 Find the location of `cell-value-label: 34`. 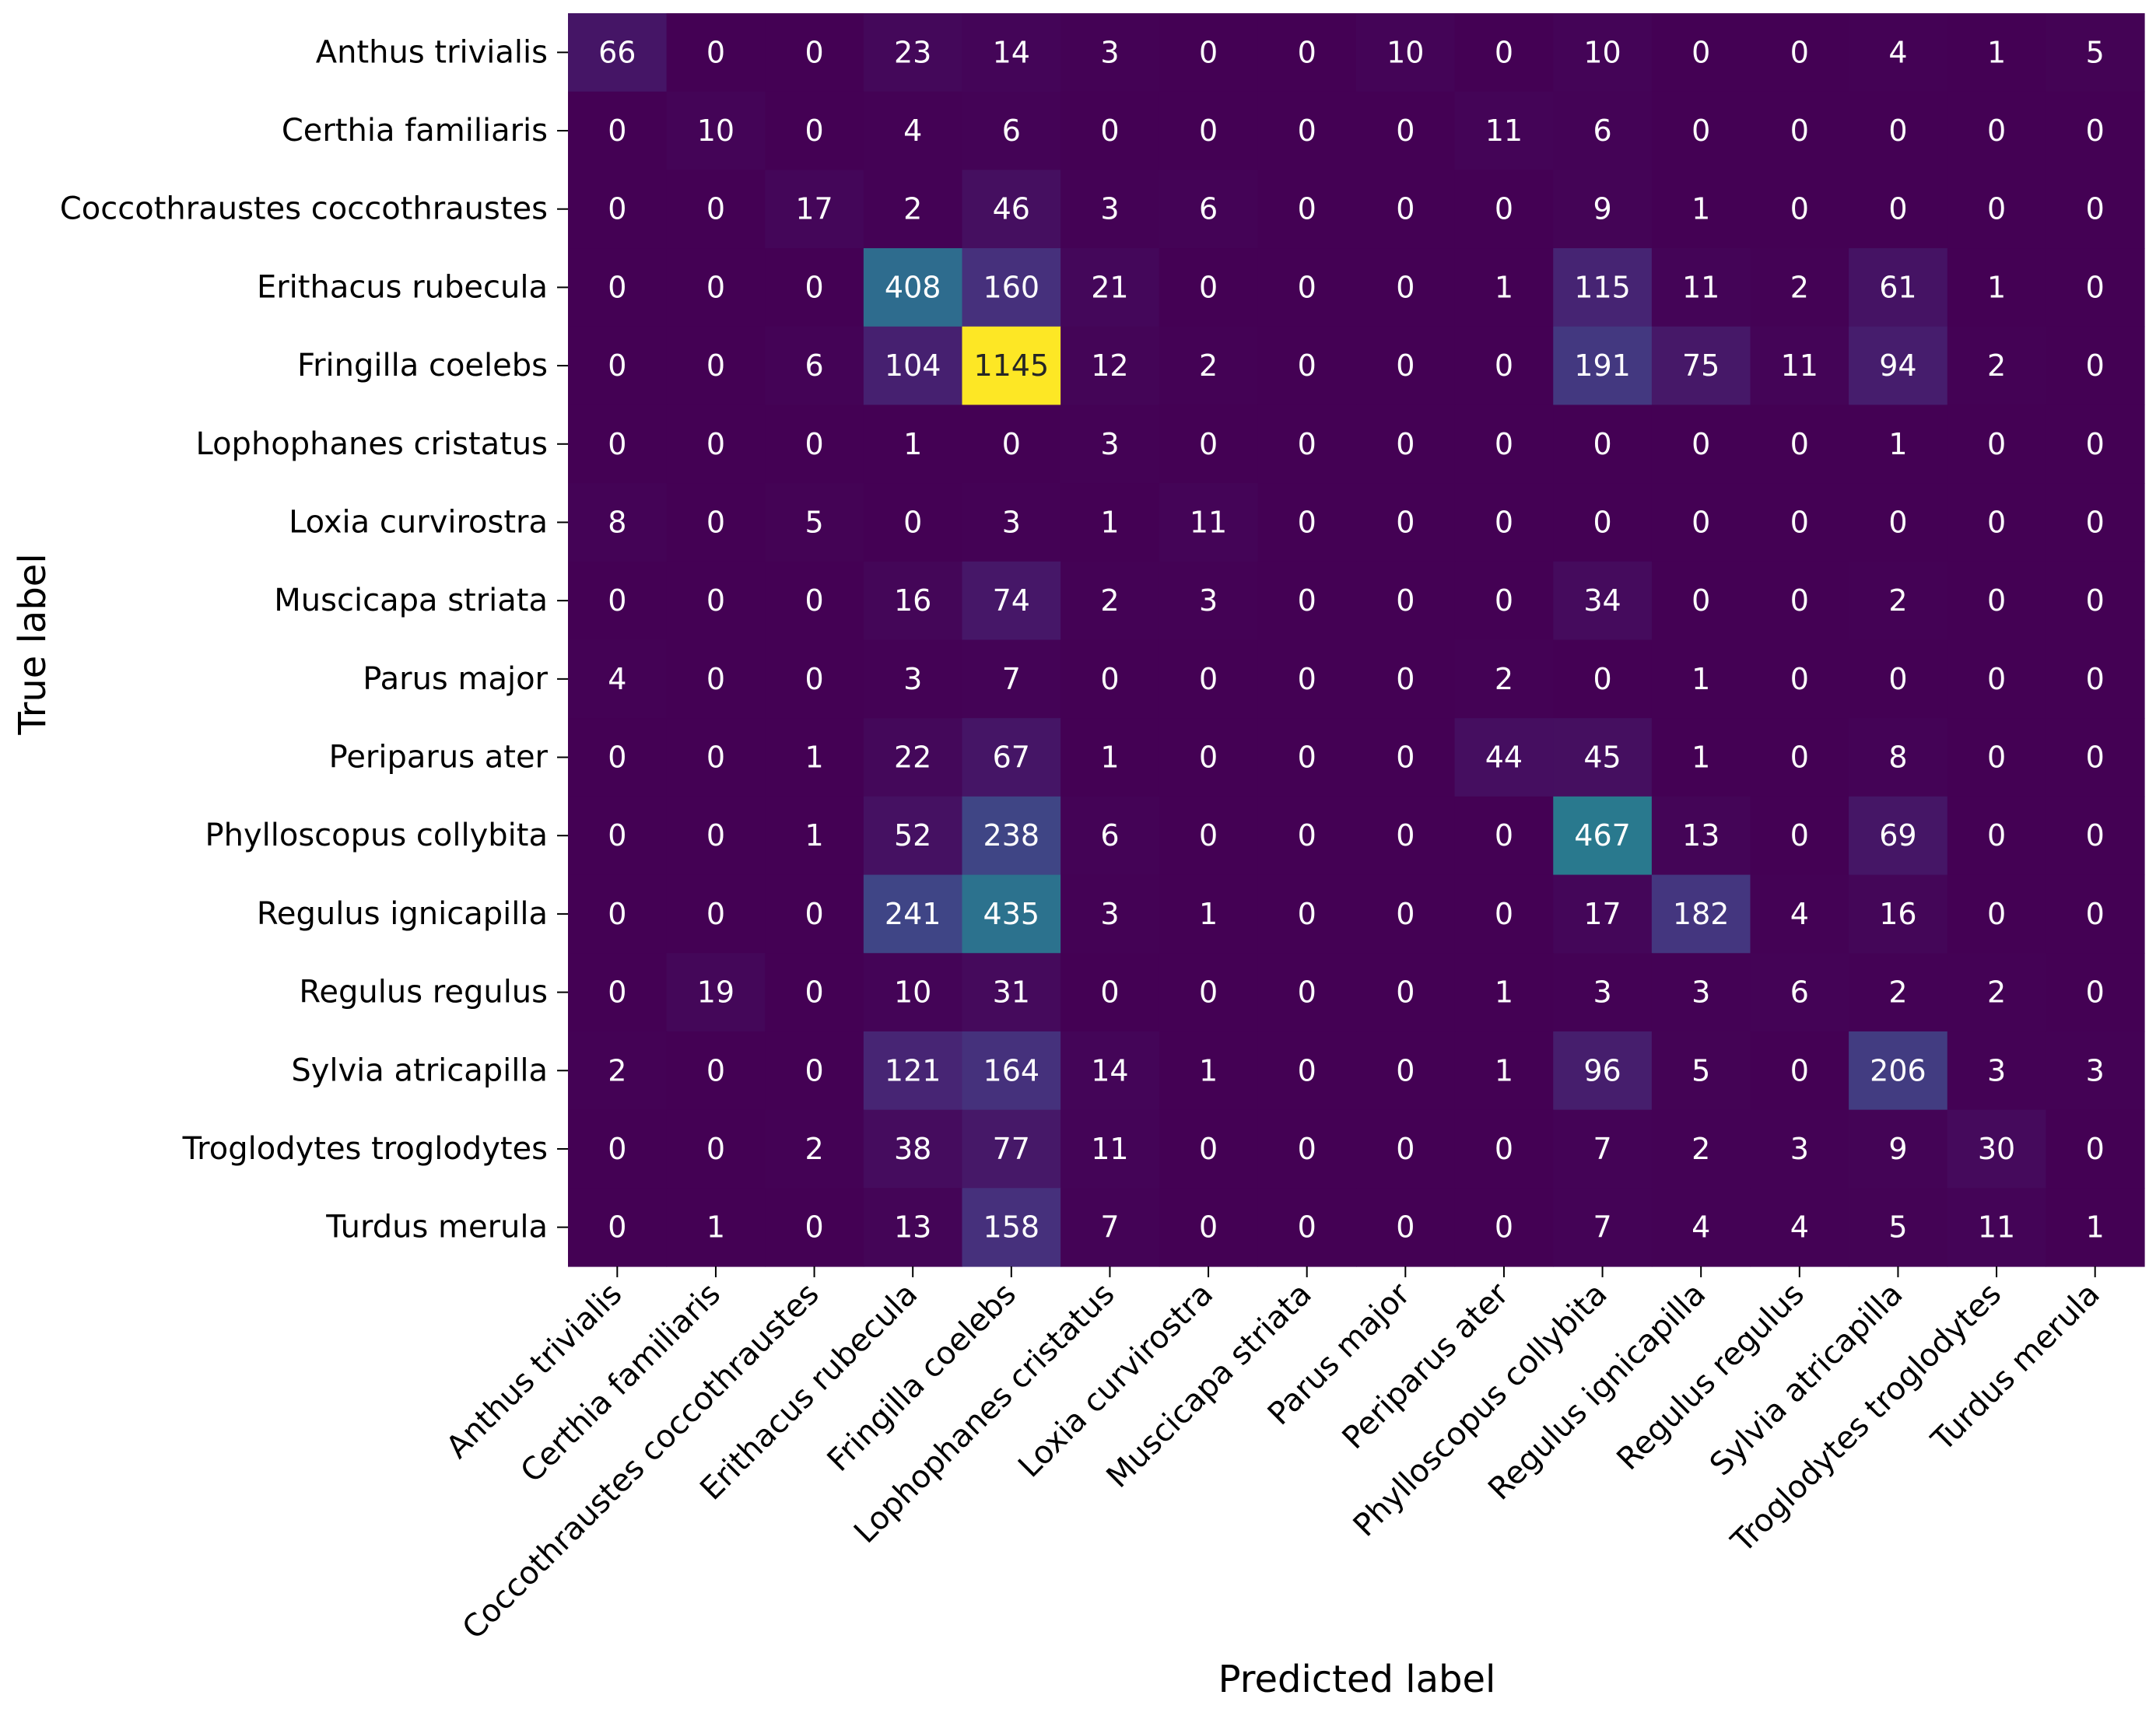

cell-value-label: 34 is located at coordinates (1602, 600).